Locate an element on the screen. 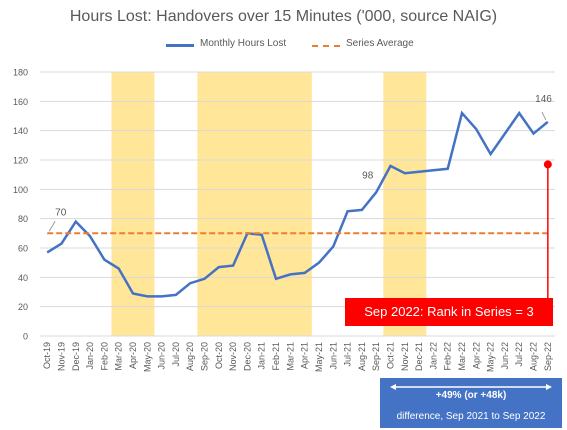 Image resolution: width=567 pixels, height=430 pixels. x-tick-label: Dec-21 is located at coordinates (419, 356).